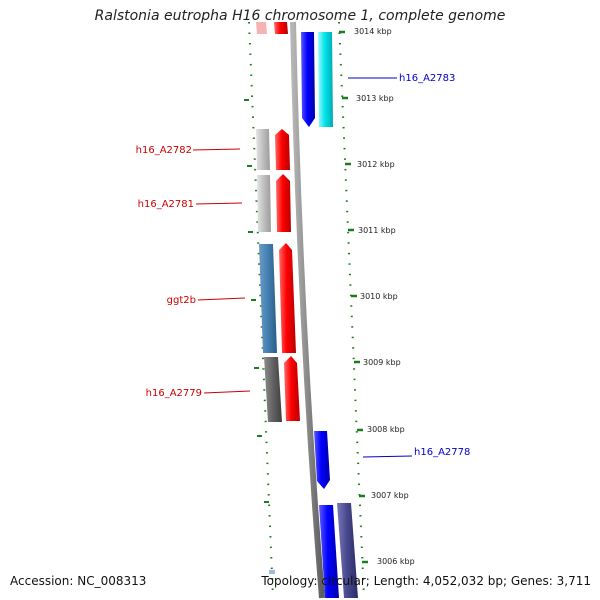 The width and height of the screenshot is (600, 600). What do you see at coordinates (376, 164) in the screenshot?
I see `scale-label: 3012 kbp` at bounding box center [376, 164].